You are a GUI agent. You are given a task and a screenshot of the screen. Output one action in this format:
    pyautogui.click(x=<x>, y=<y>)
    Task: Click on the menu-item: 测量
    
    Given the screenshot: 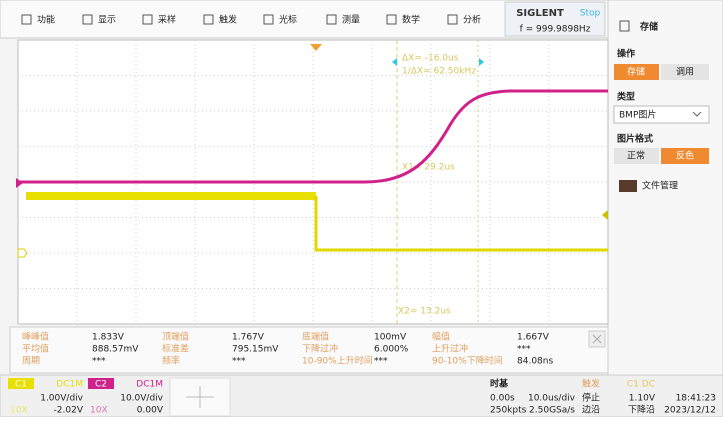 What is the action you would take?
    pyautogui.click(x=351, y=20)
    